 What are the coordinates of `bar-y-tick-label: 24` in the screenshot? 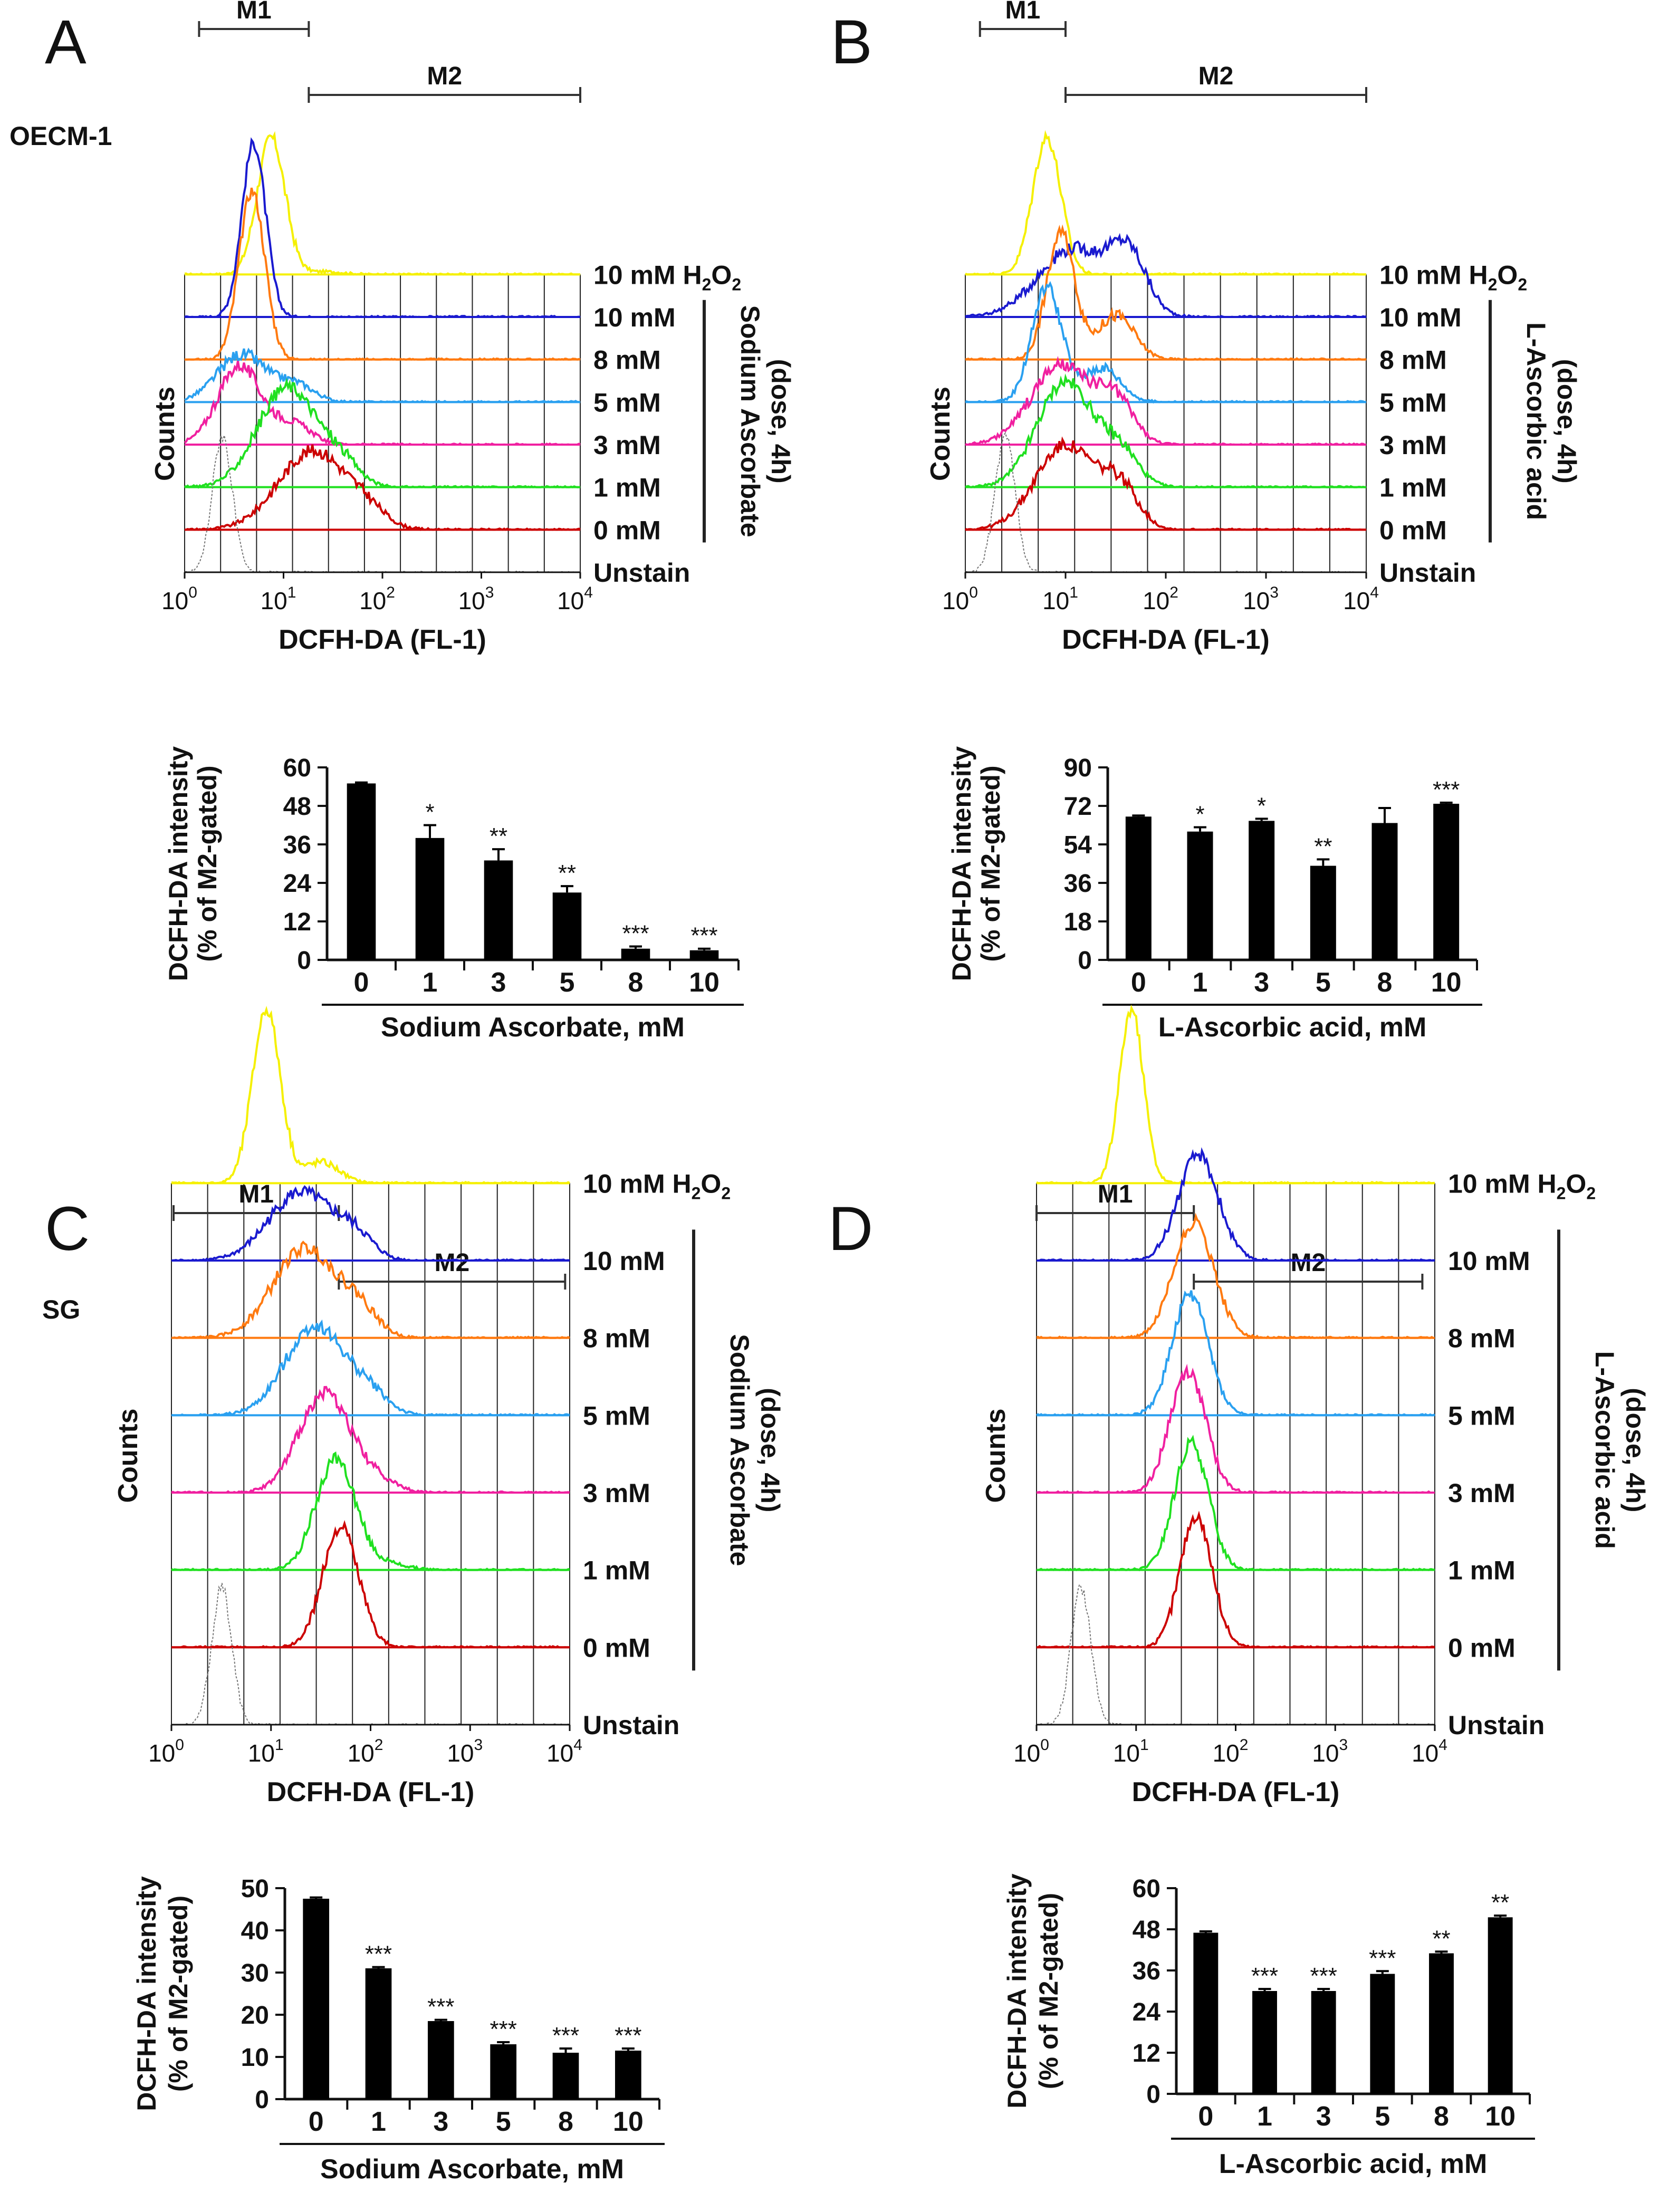 It's located at (298, 884).